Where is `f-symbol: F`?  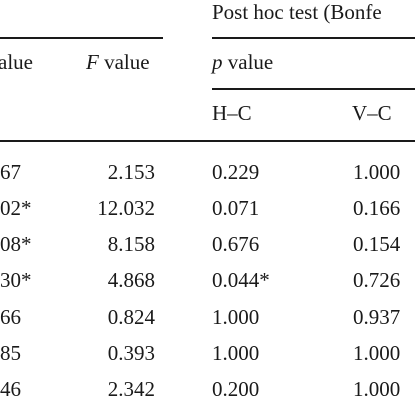
f-symbol: F is located at coordinates (92, 62).